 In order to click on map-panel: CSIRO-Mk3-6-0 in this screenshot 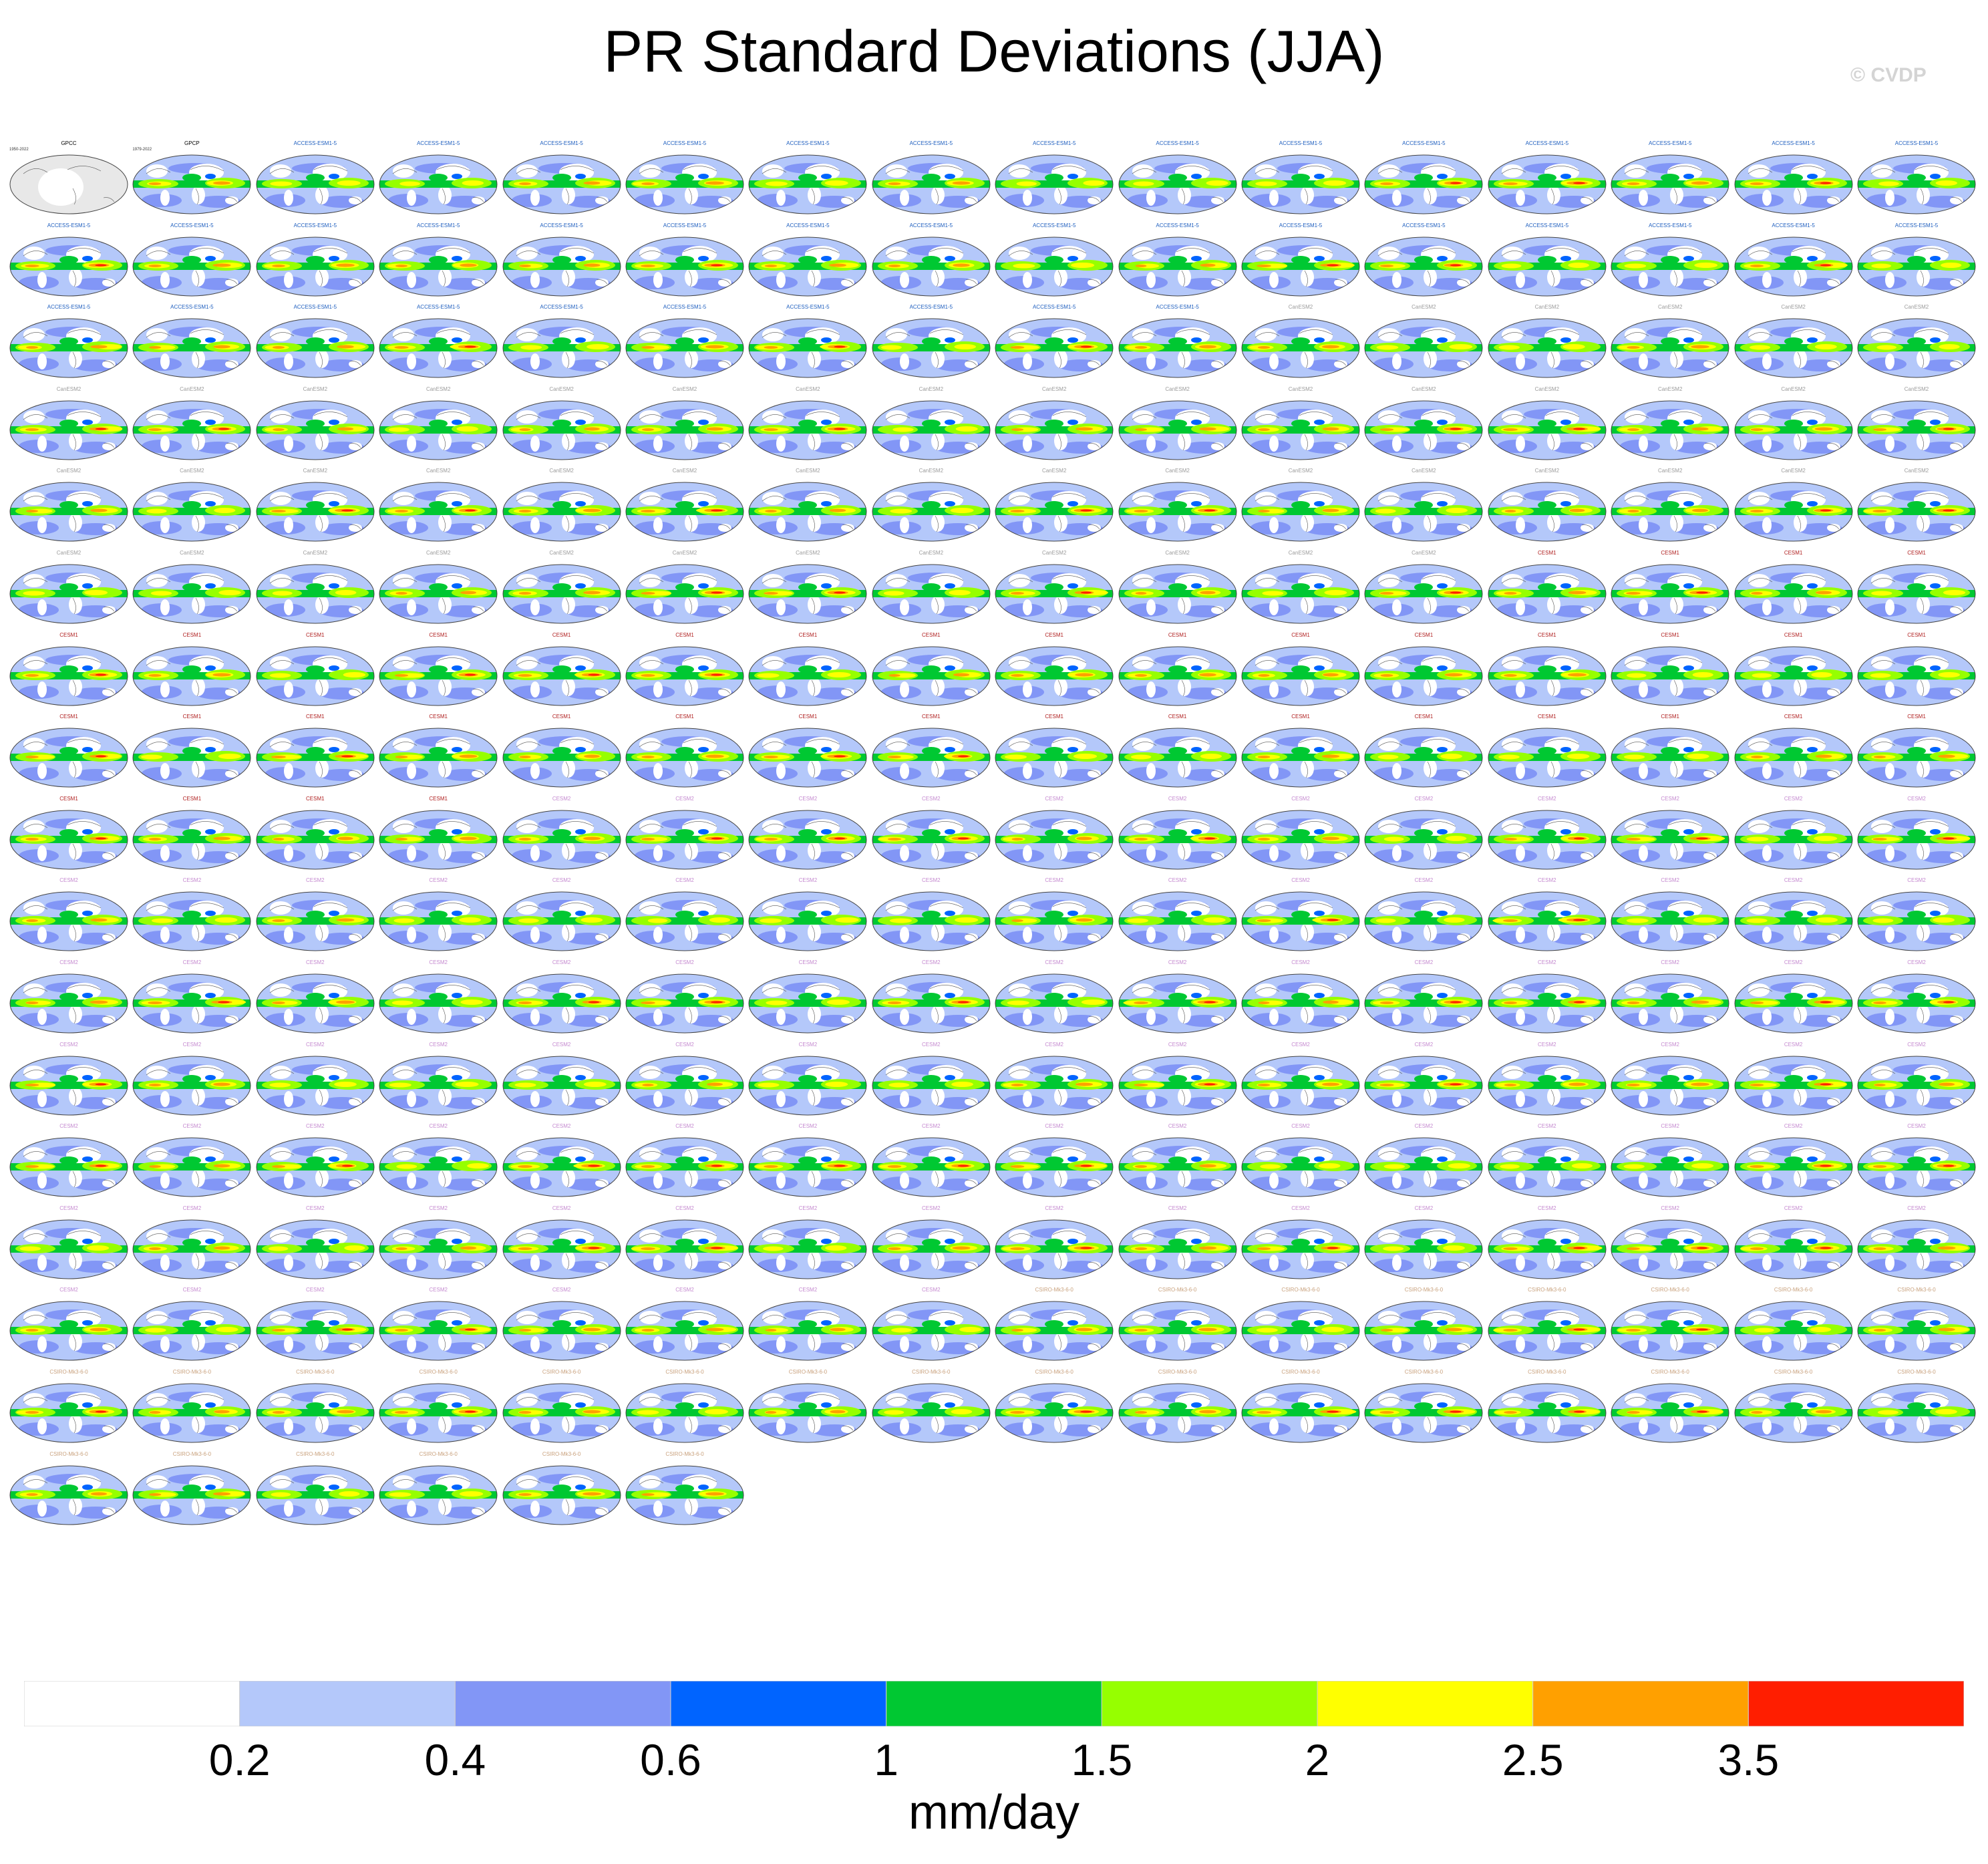, I will do `click(1054, 1407)`.